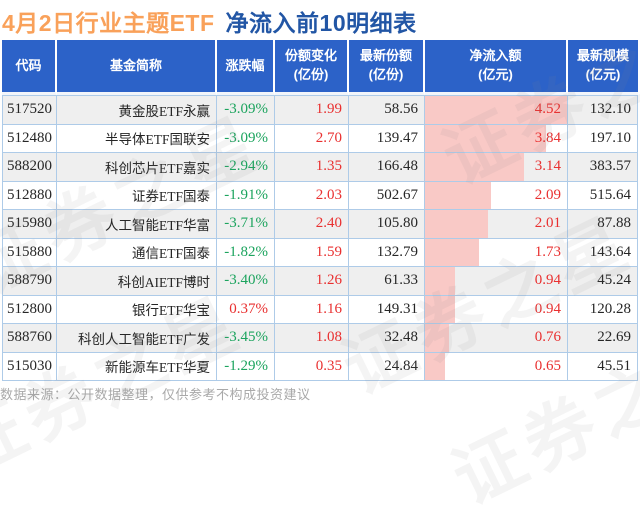  I want to click on cell-net-inflow: 2.01, so click(496, 224).